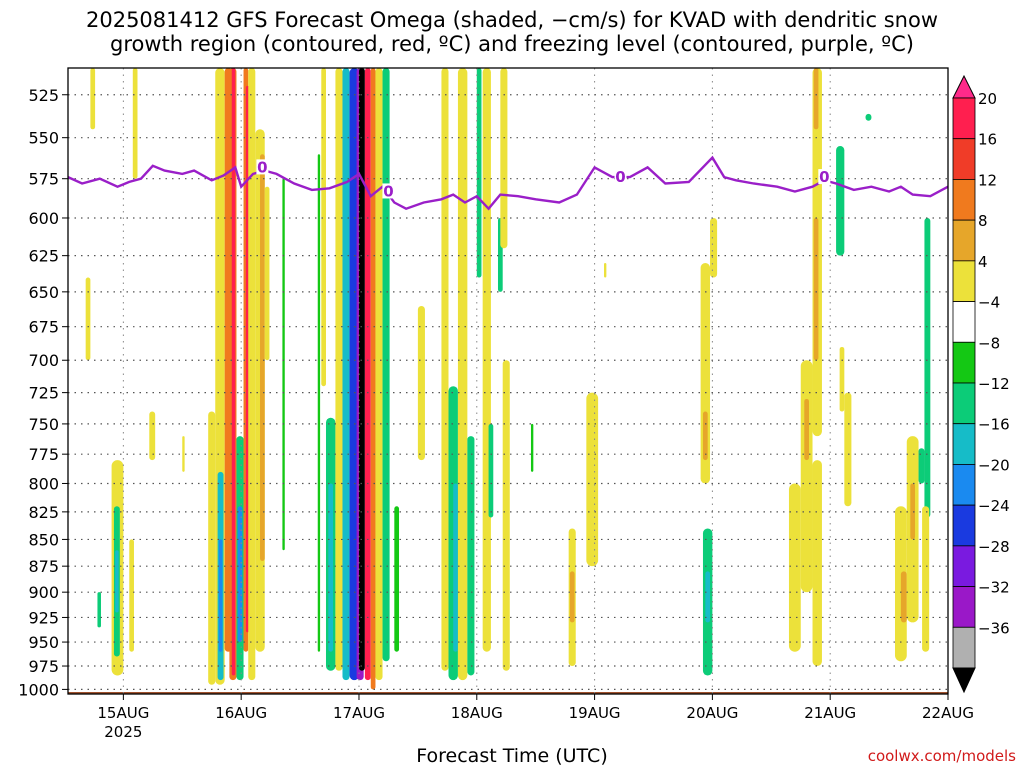  What do you see at coordinates (987, 99) in the screenshot?
I see `colorbar-label: 20` at bounding box center [987, 99].